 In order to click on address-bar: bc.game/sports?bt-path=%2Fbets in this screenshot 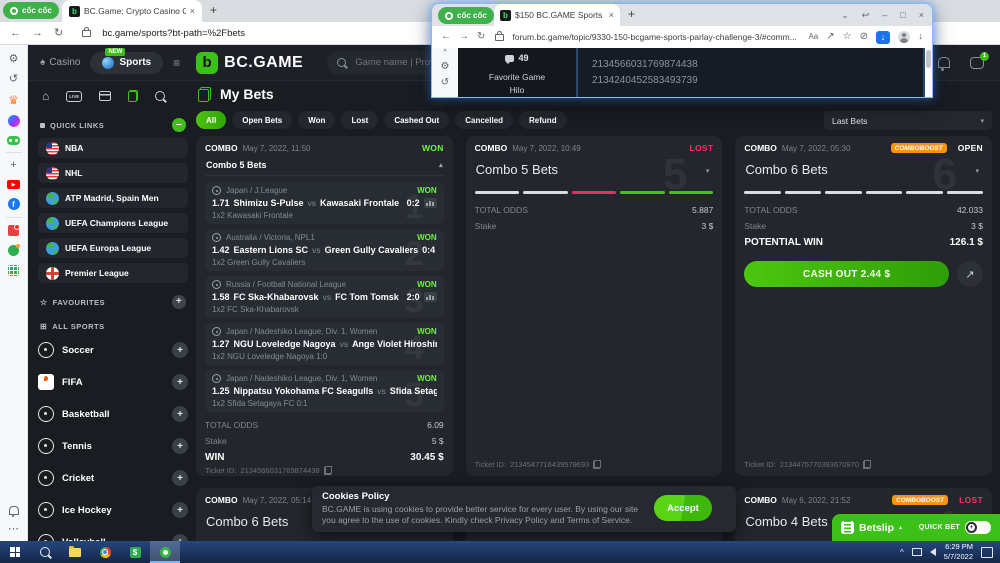, I will do `click(174, 33)`.